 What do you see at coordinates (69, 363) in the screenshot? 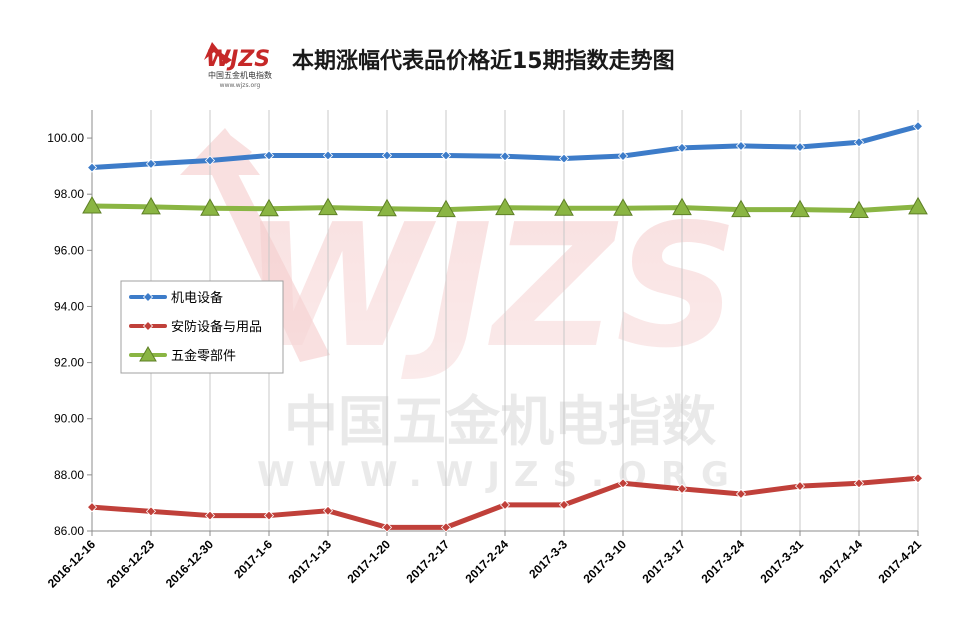
I see `y-tick-label: 92.00` at bounding box center [69, 363].